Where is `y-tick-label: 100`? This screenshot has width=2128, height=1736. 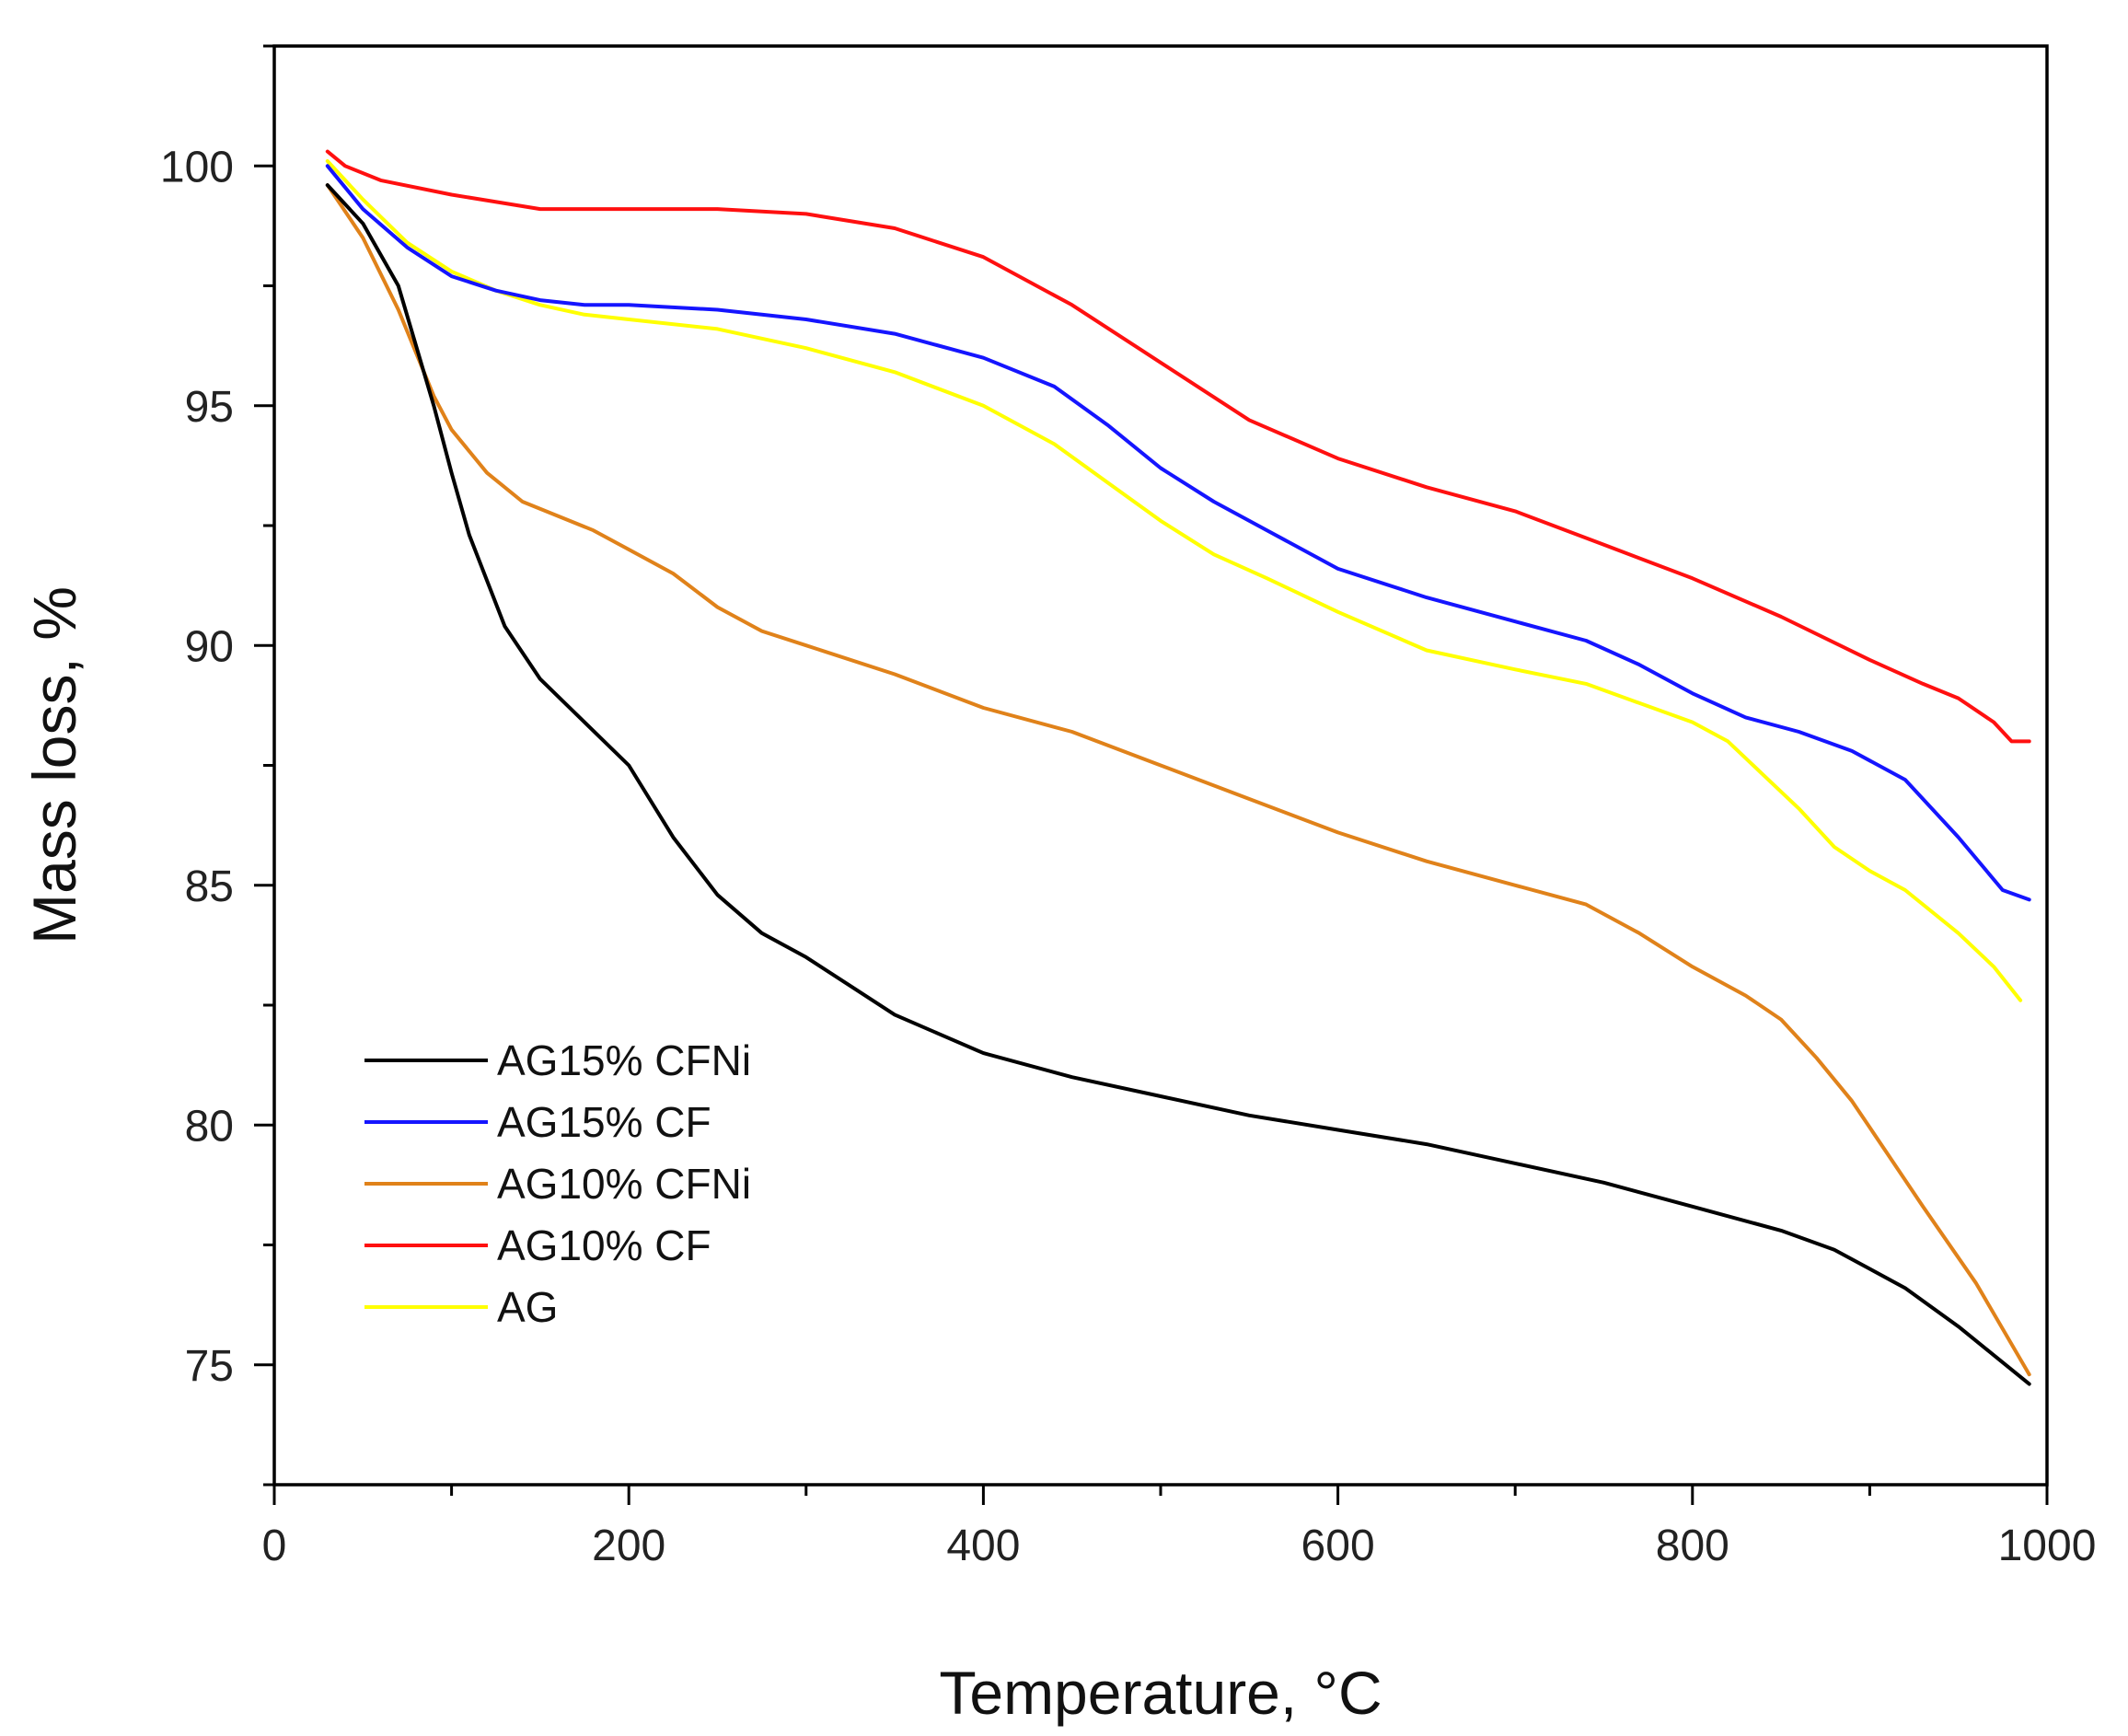 y-tick-label: 100 is located at coordinates (197, 167).